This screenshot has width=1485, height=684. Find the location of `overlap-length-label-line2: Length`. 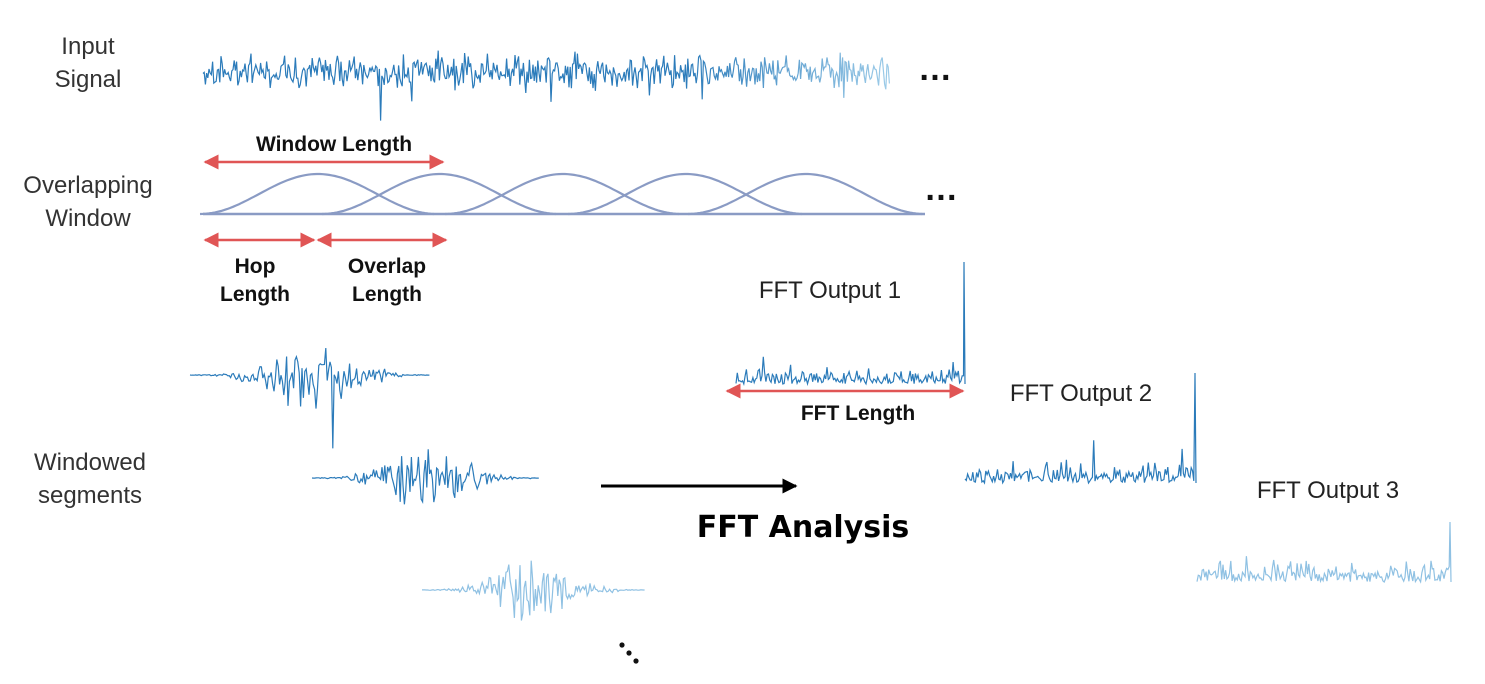

overlap-length-label-line2: Length is located at coordinates (387, 294).